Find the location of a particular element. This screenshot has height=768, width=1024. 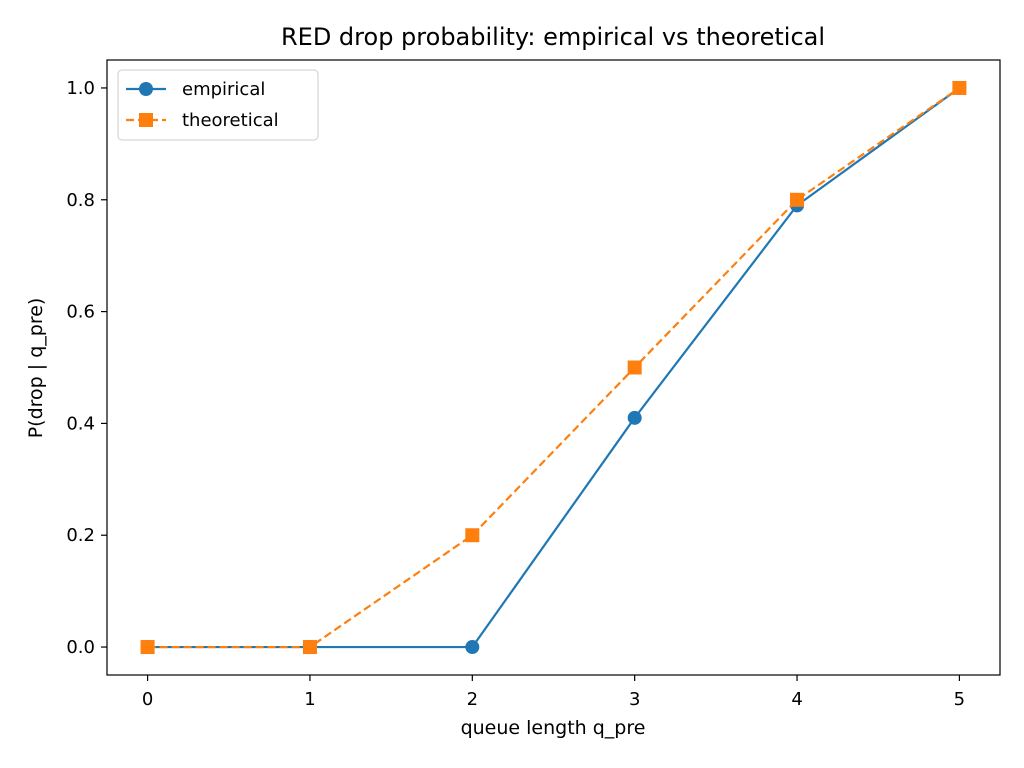

y-tick-label: 0.2 is located at coordinates (80, 535).